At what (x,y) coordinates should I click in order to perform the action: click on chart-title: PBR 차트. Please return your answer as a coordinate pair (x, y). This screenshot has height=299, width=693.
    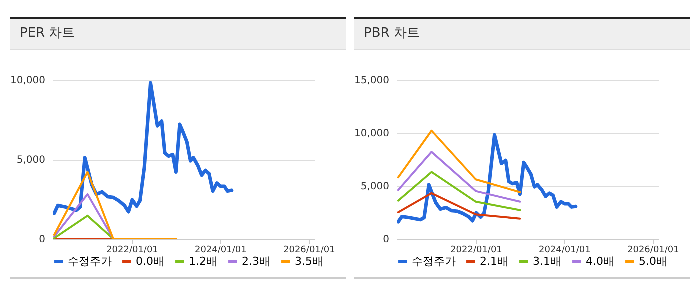
    Looking at the image, I should click on (522, 34).